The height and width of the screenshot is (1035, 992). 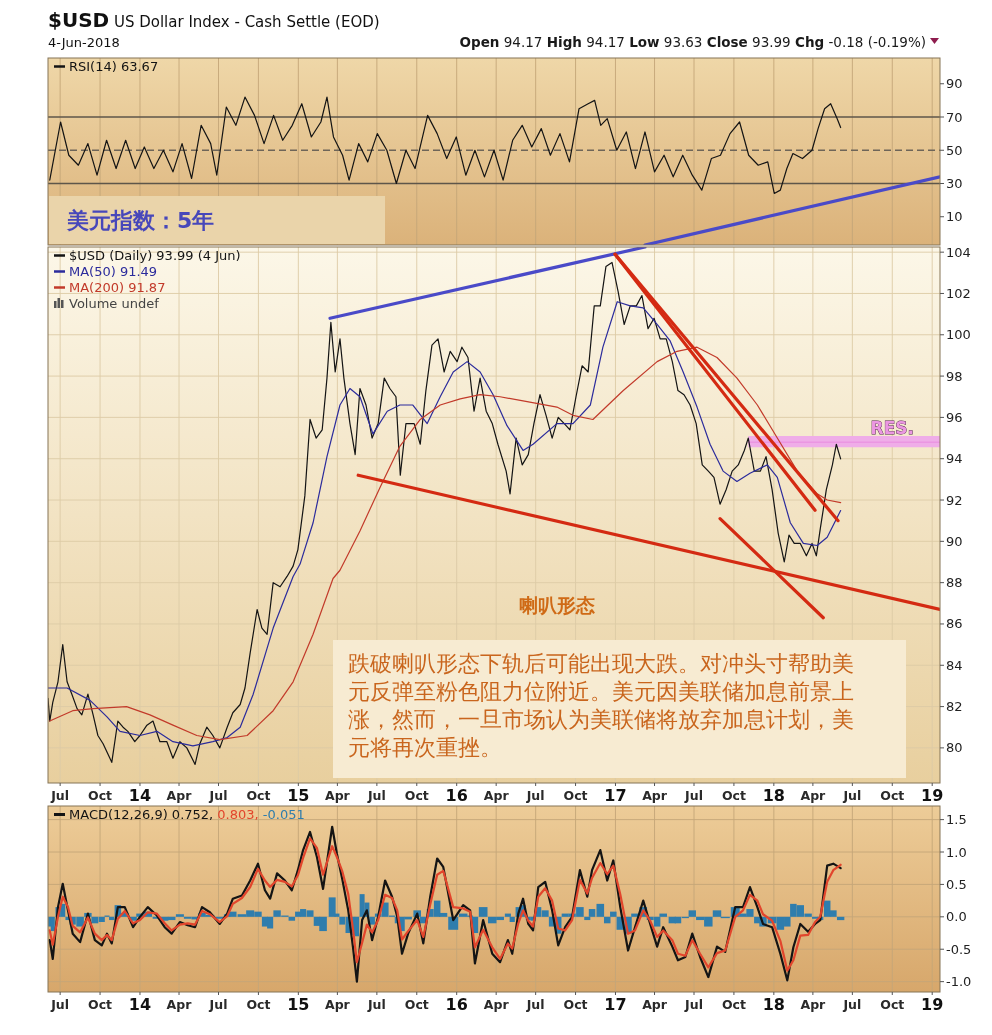 I want to click on y-tick-label: 1.0, so click(x=956, y=852).